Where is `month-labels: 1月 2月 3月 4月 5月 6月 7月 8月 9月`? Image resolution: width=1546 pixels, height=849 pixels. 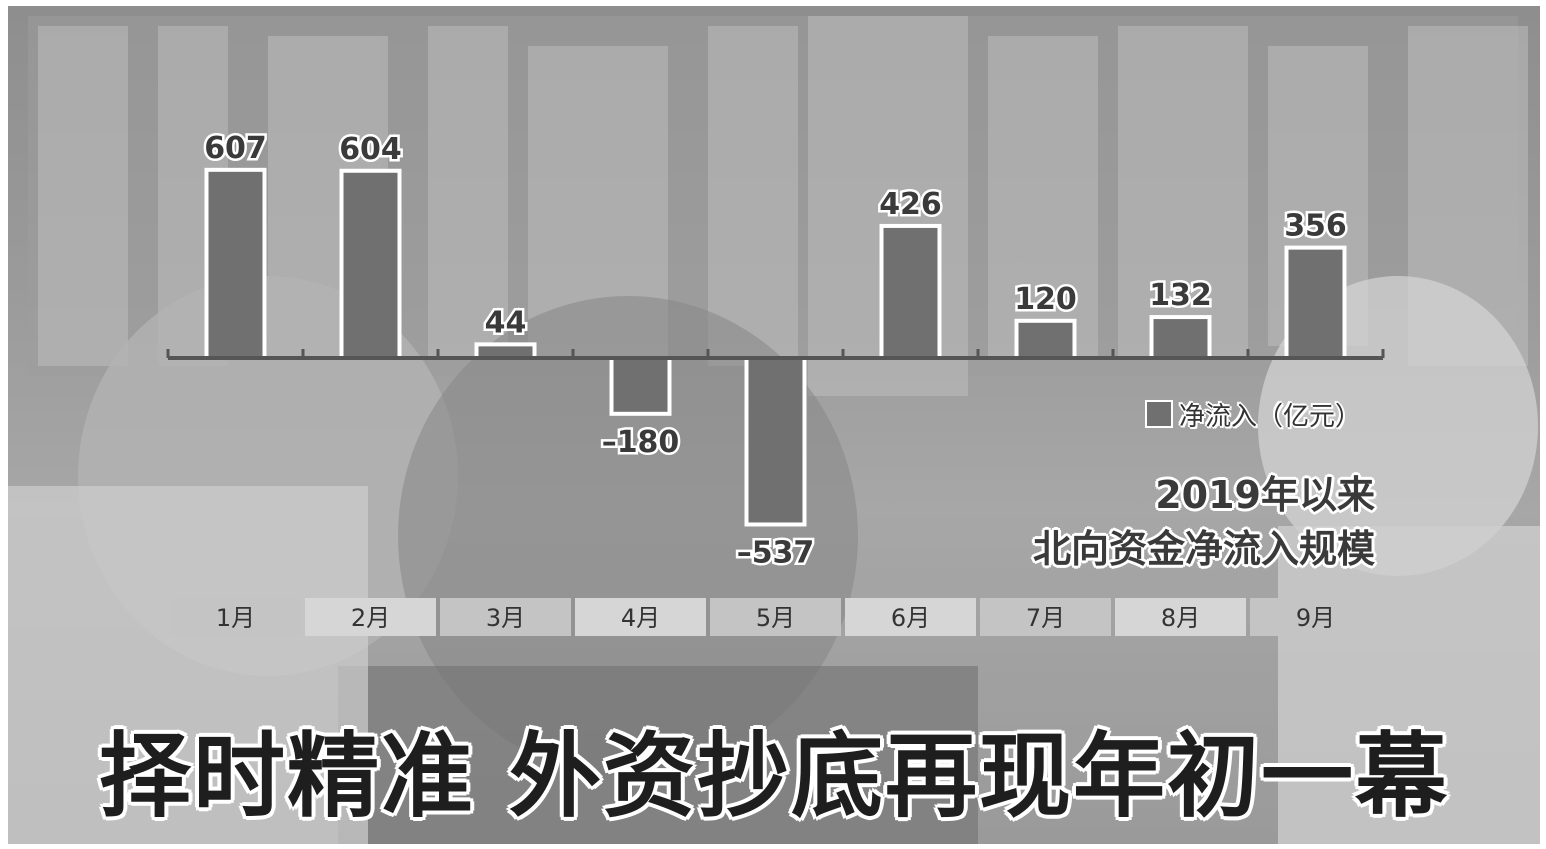
month-labels: 1月 2月 3月 4月 5月 6月 7月 8月 9月 is located at coordinates (775, 618).